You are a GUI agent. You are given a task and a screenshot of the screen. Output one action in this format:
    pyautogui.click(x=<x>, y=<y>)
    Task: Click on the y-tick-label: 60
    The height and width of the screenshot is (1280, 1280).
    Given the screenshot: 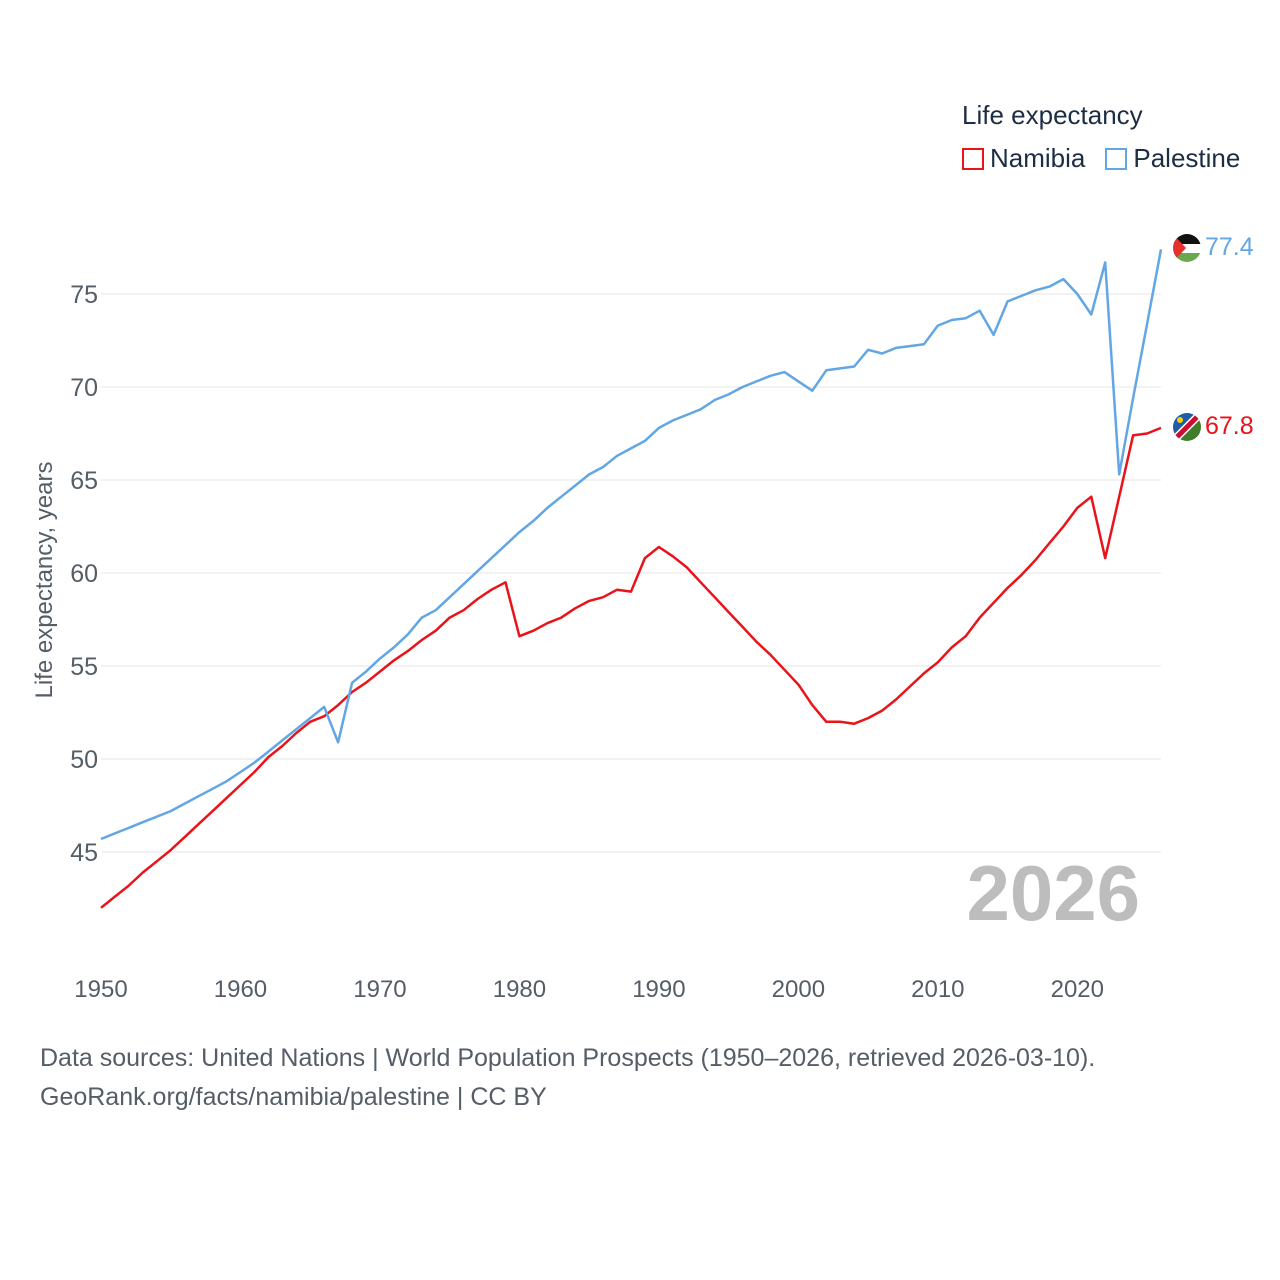 What is the action you would take?
    pyautogui.click(x=84, y=574)
    